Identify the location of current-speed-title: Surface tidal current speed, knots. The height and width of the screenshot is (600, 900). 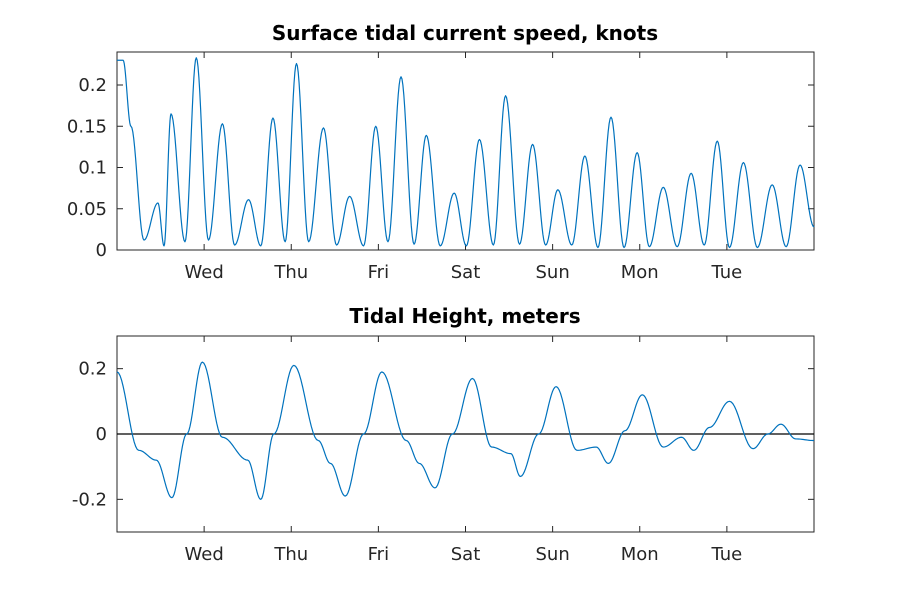
(465, 33).